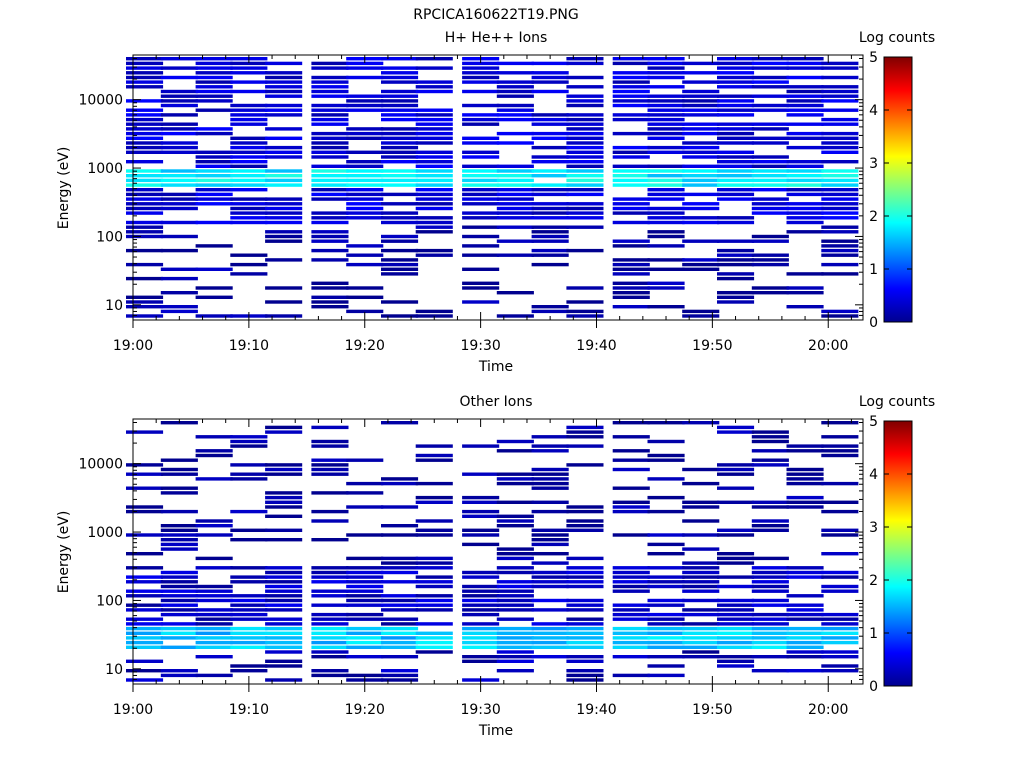 The image size is (1024, 772). I want to click on panel-title: Other Ions, so click(495, 402).